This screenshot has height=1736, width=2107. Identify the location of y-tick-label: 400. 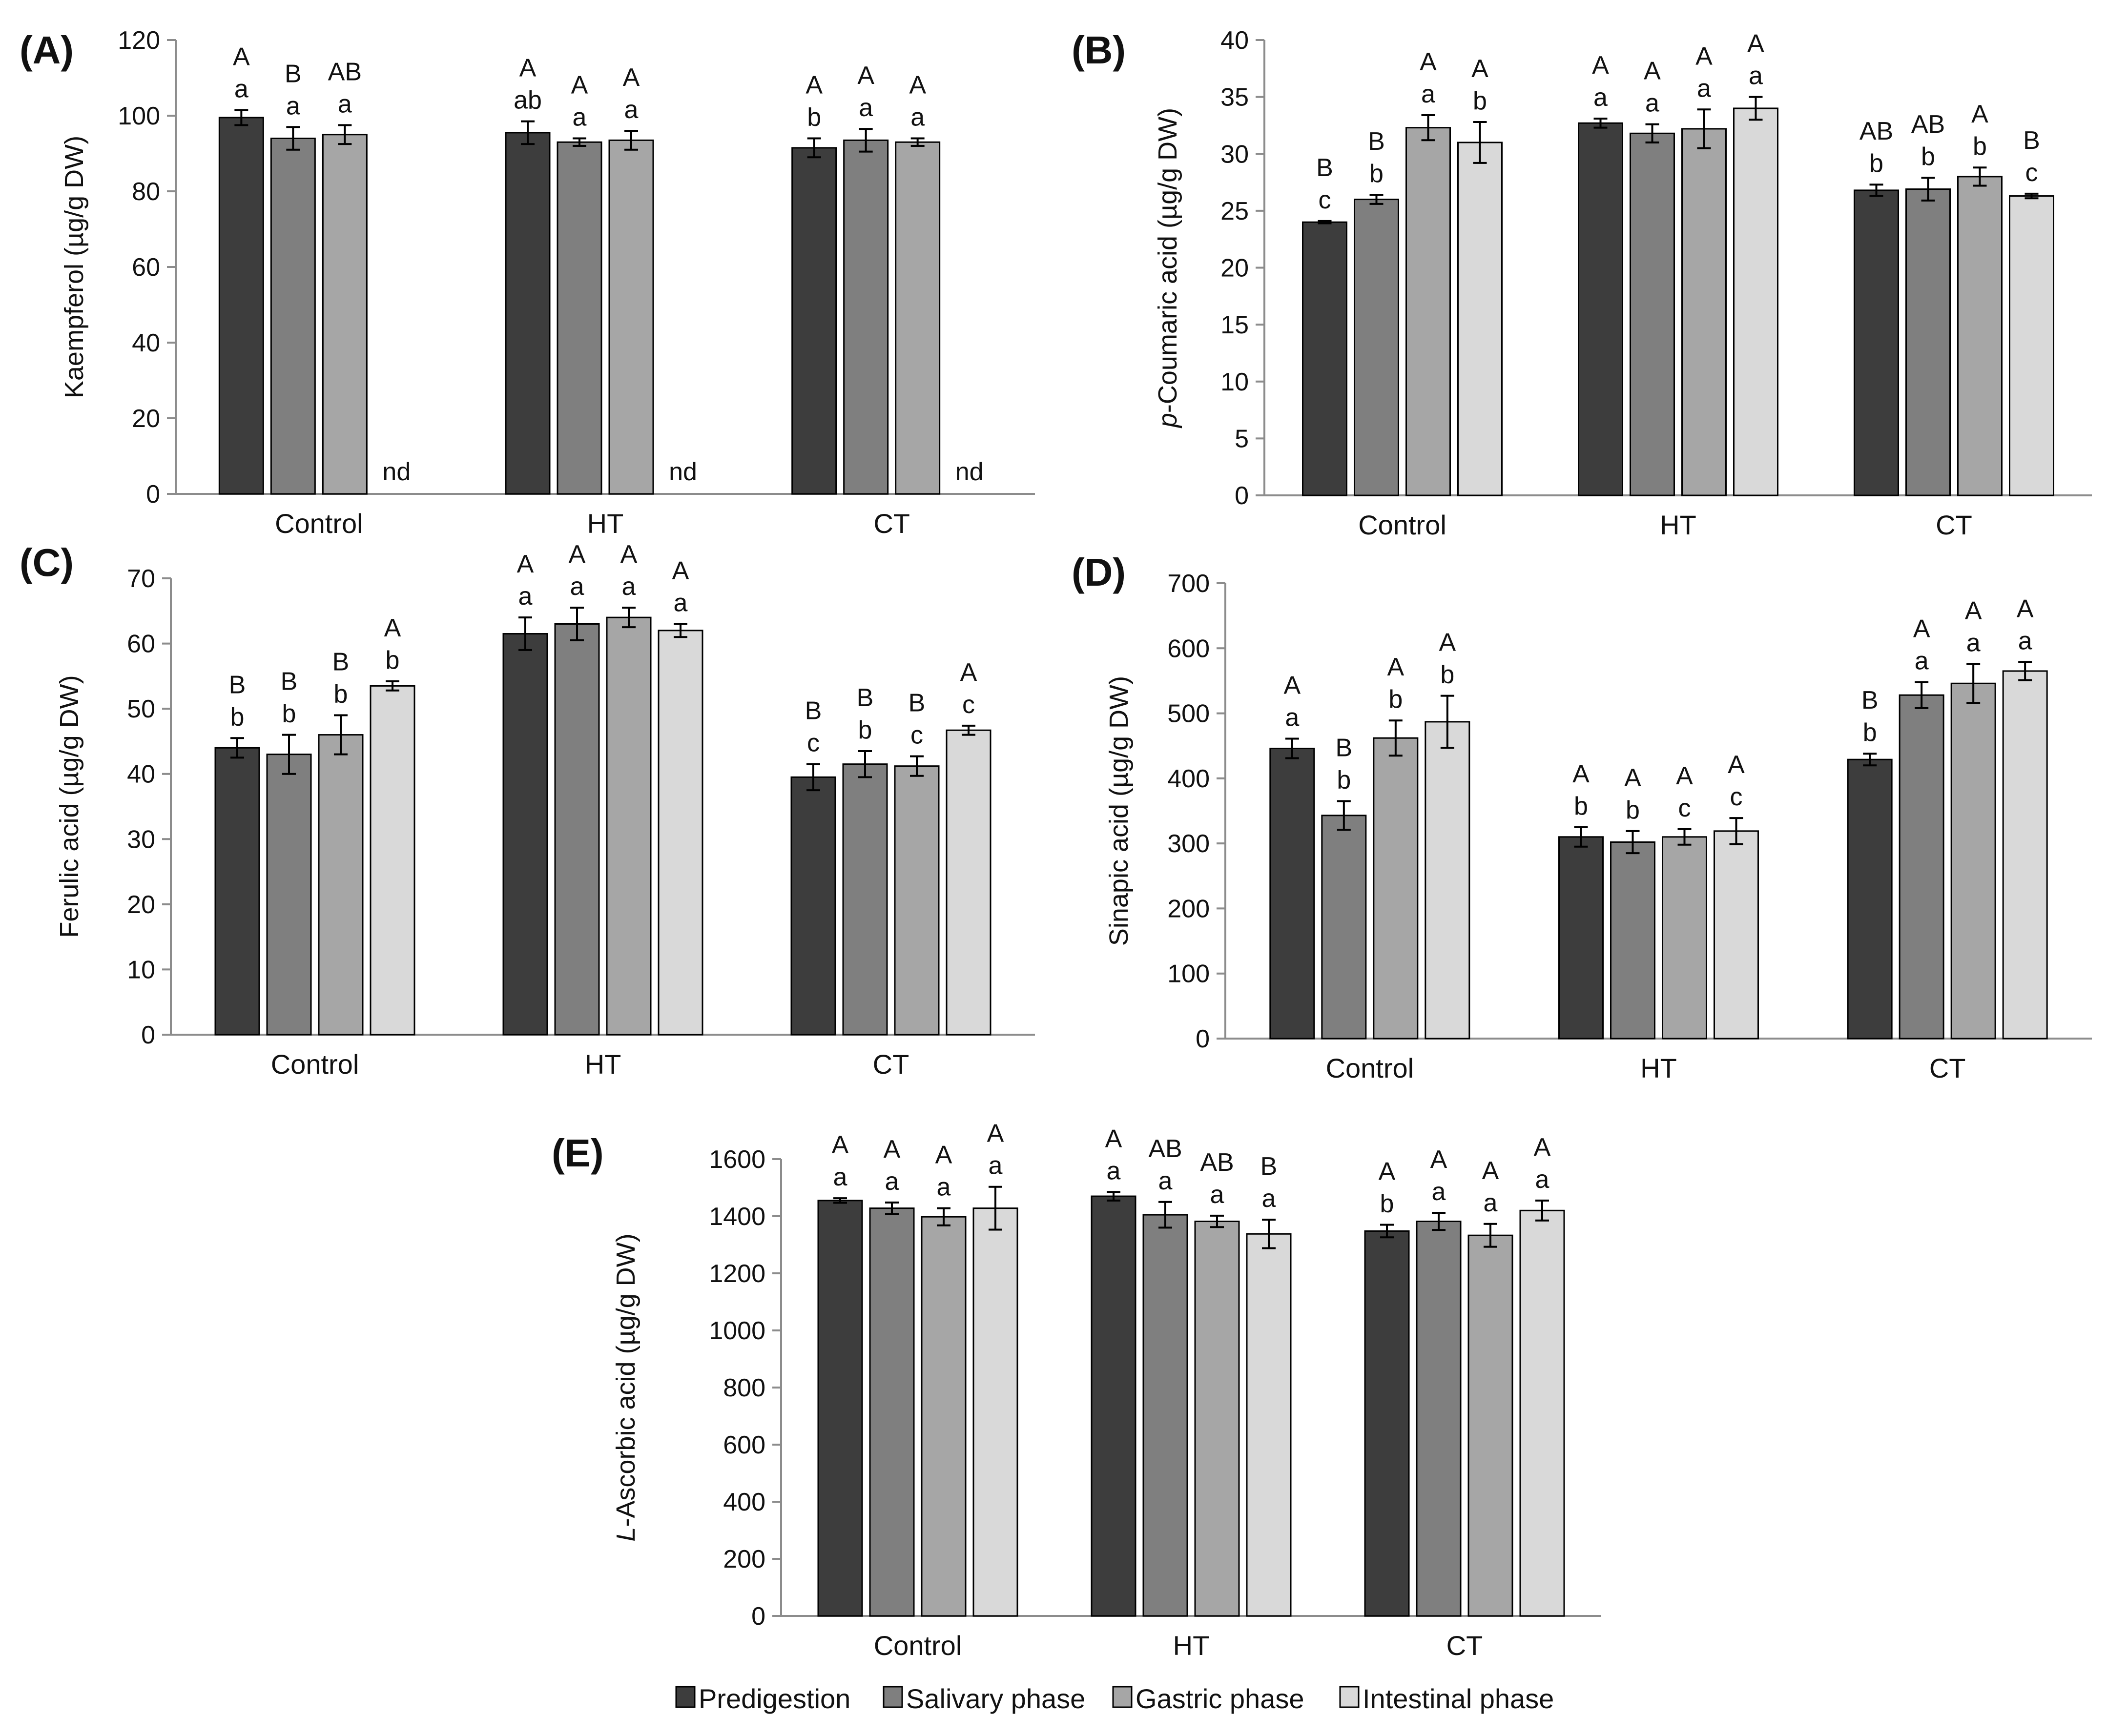
(1189, 779).